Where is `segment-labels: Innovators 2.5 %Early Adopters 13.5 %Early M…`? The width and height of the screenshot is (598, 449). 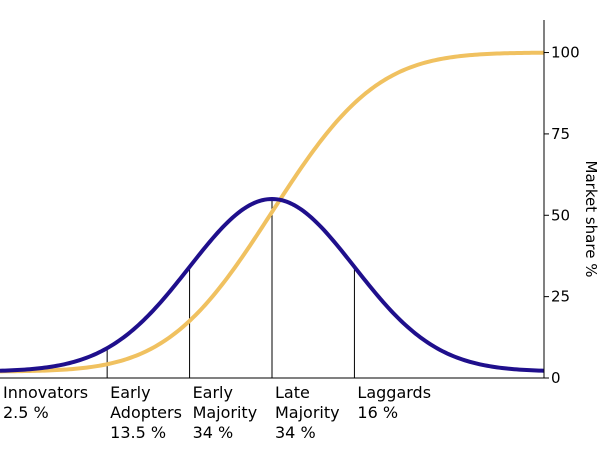 segment-labels: Innovators 2.5 %Early Adopters 13.5 %Early M… is located at coordinates (217, 412).